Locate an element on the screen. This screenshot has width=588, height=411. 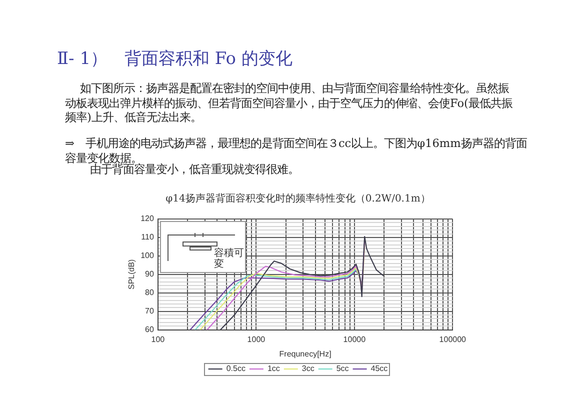
x-tick-label: 10000 is located at coordinates (354, 339).